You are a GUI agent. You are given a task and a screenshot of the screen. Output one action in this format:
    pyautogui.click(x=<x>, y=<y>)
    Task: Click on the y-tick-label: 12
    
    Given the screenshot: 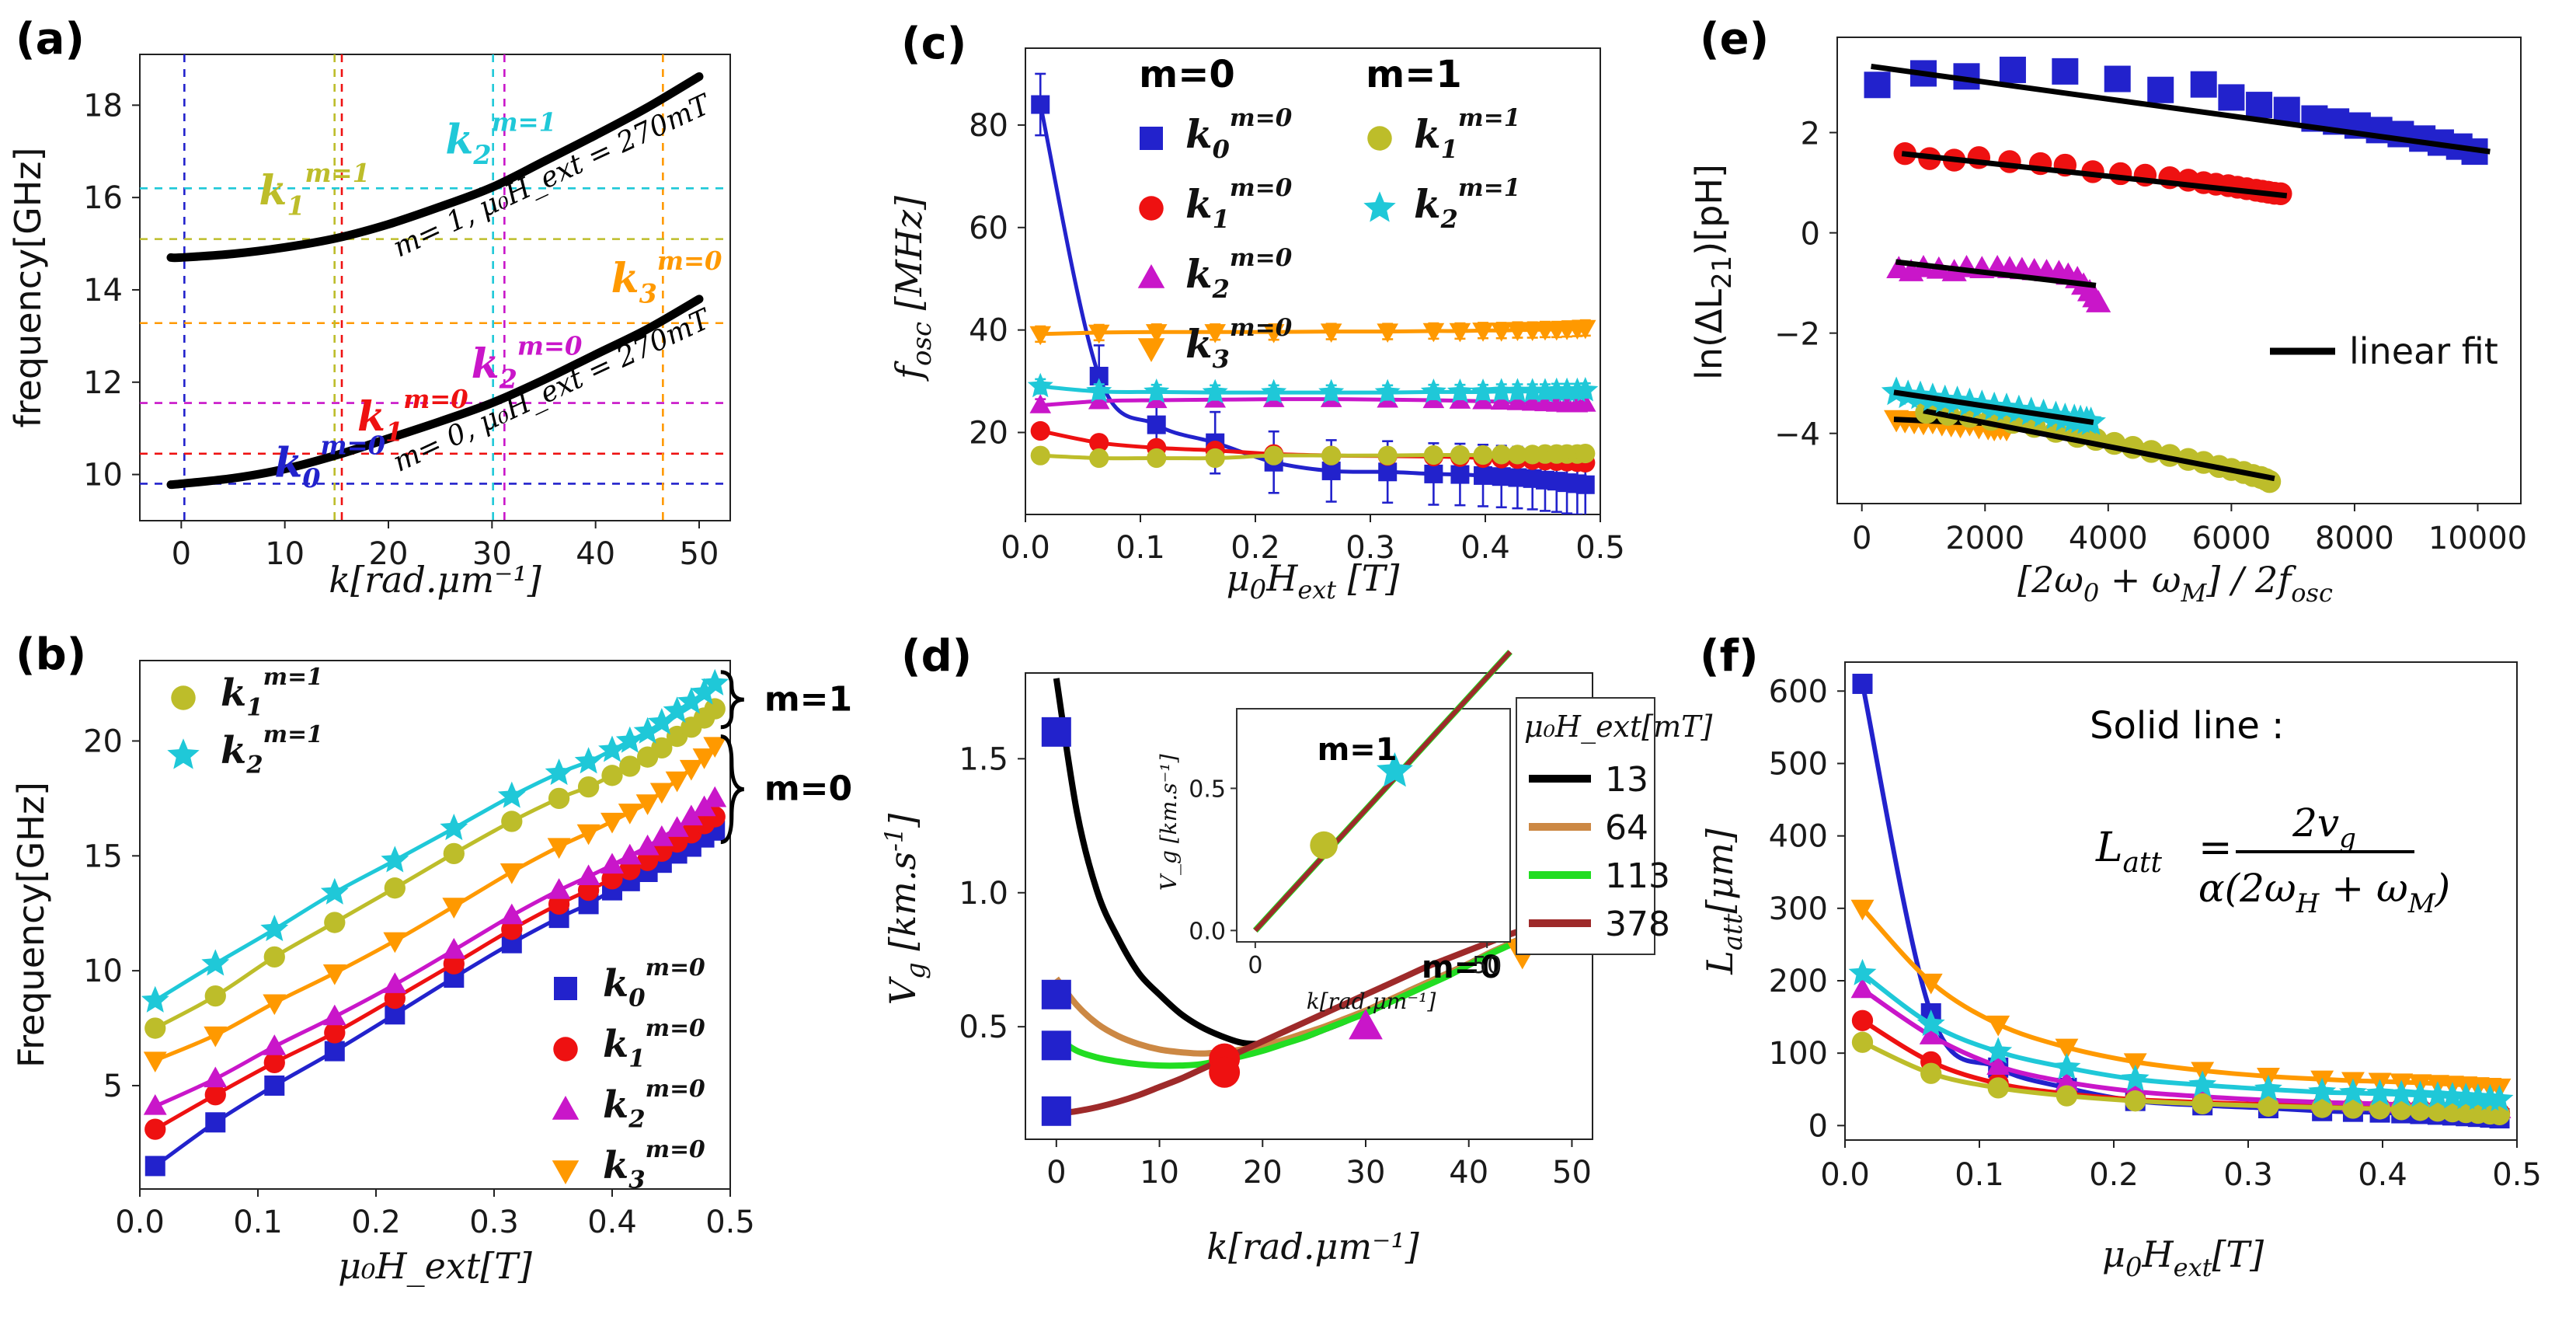 What is the action you would take?
    pyautogui.click(x=103, y=383)
    